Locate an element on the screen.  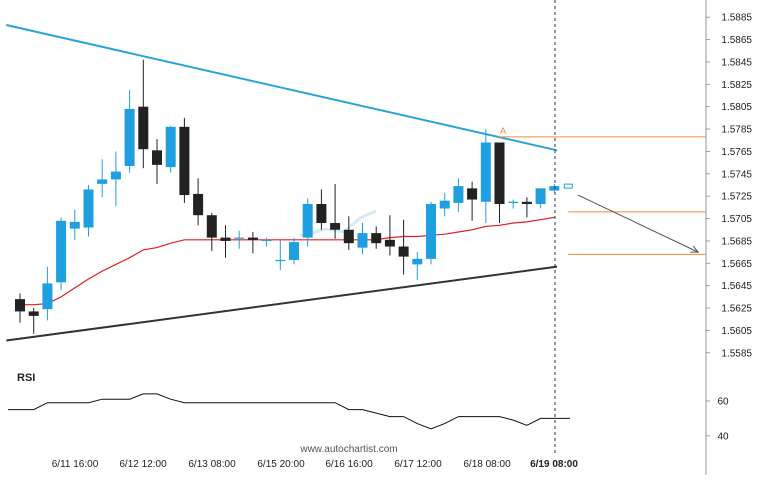
price-tick-label: 1.5585 is located at coordinates (736, 353).